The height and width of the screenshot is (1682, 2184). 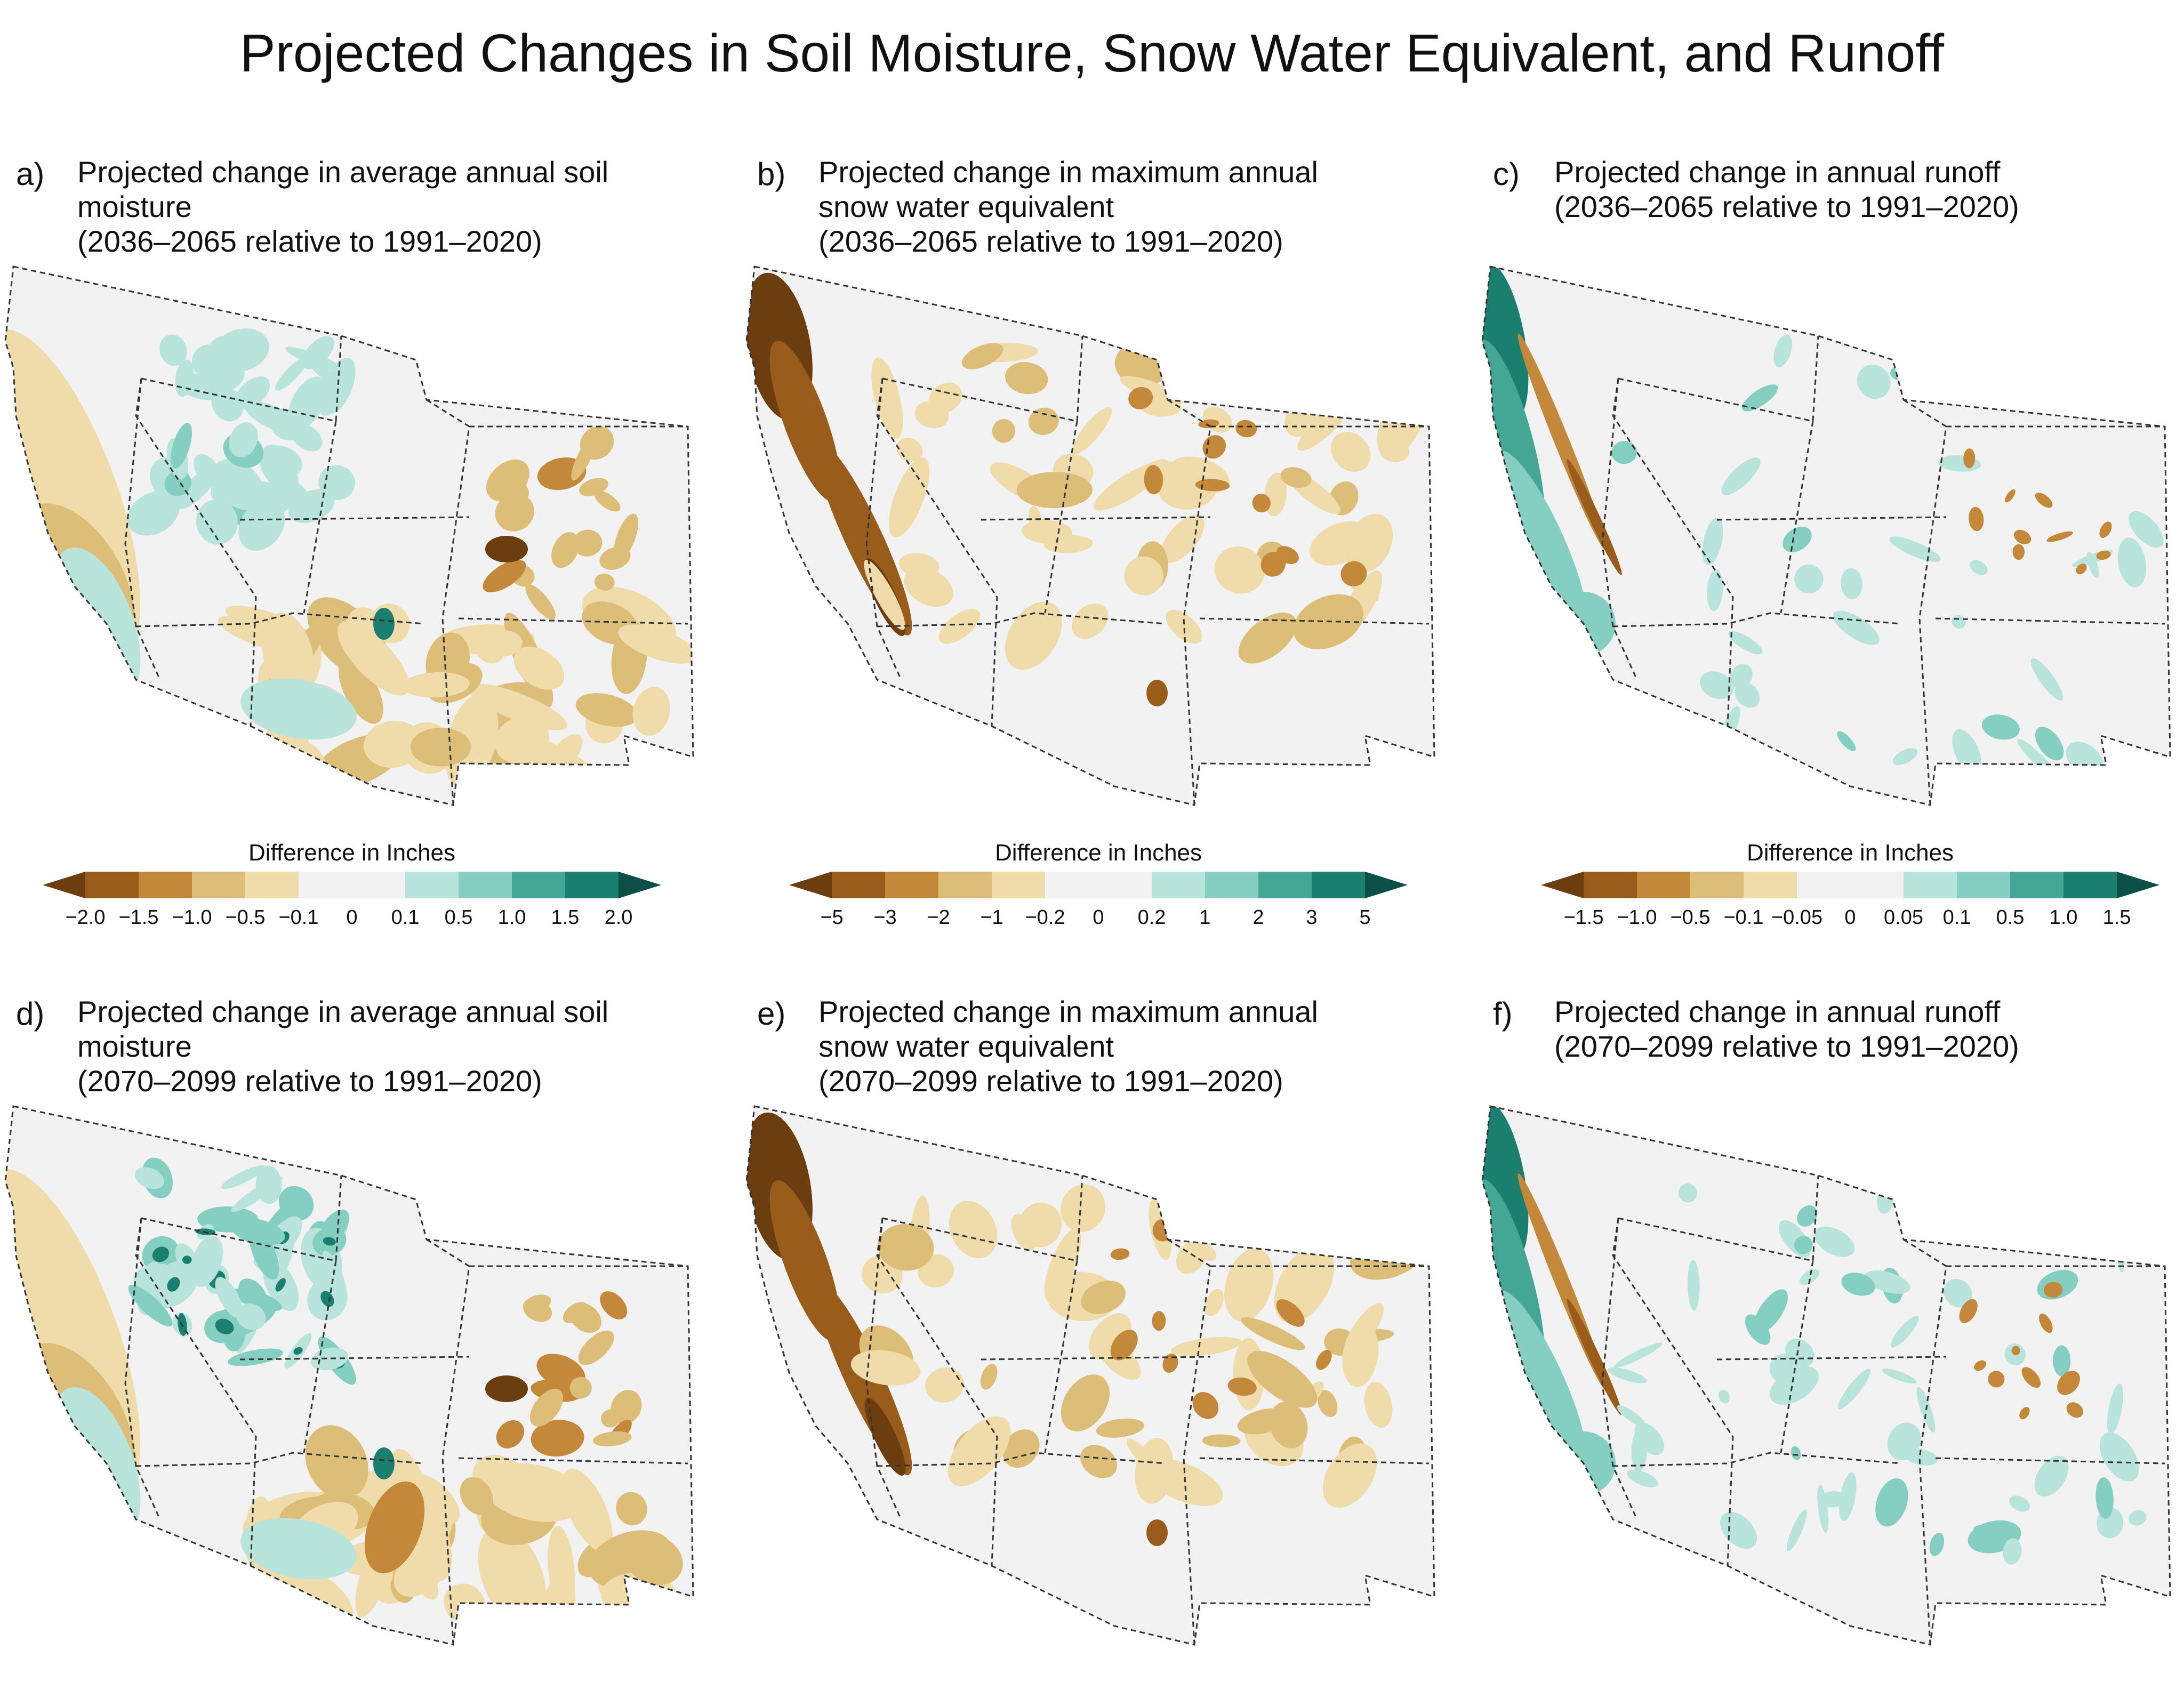 What do you see at coordinates (1826, 1375) in the screenshot?
I see `map-background` at bounding box center [1826, 1375].